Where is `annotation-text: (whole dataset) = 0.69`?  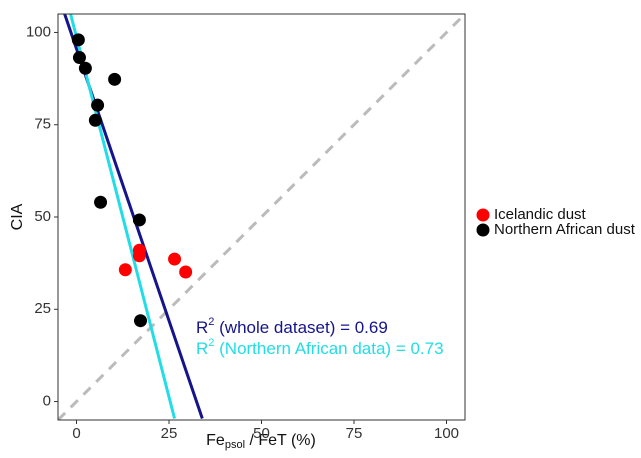
annotation-text: (whole dataset) = 0.69 is located at coordinates (300, 327).